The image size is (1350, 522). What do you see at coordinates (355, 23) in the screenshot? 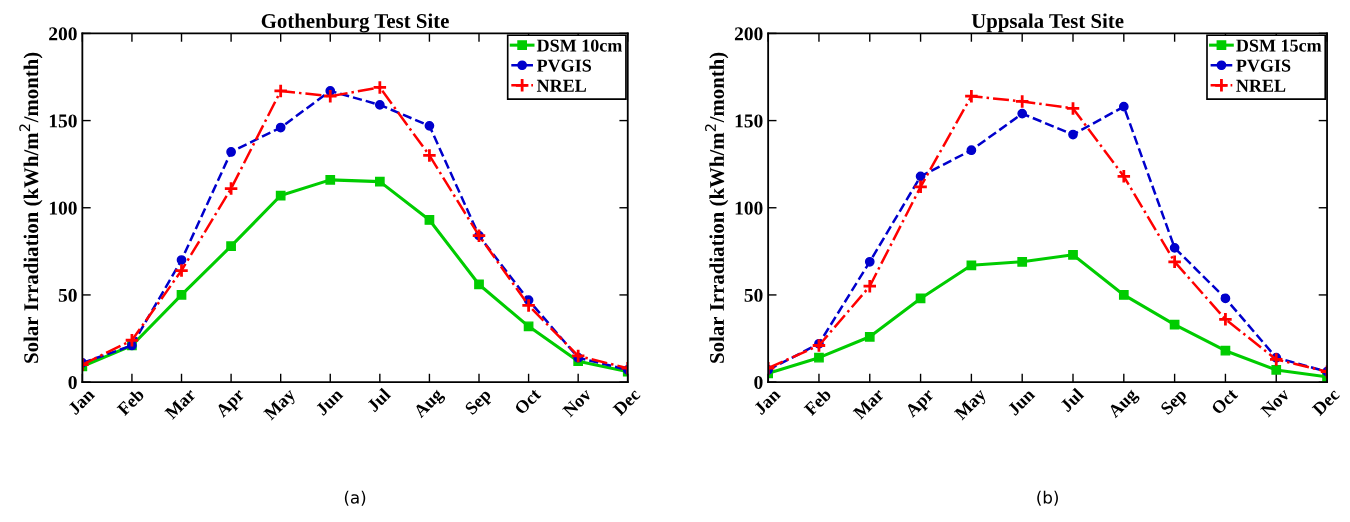
I see `chart-title: Gothenburg Test Site` at bounding box center [355, 23].